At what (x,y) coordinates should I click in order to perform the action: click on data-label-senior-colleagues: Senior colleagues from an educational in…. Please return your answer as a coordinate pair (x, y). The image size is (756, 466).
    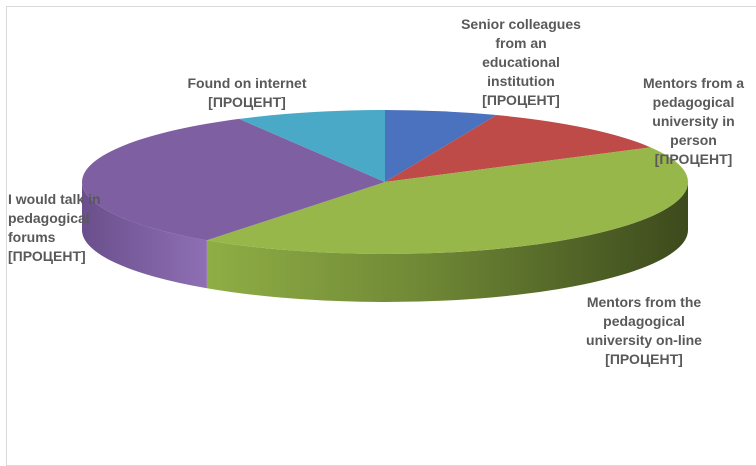
    Looking at the image, I should click on (521, 62).